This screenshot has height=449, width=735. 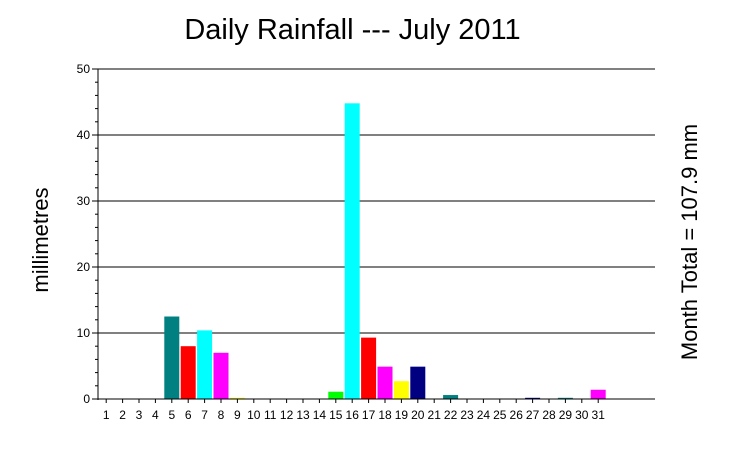 I want to click on x-tick-label: 22, so click(x=451, y=415).